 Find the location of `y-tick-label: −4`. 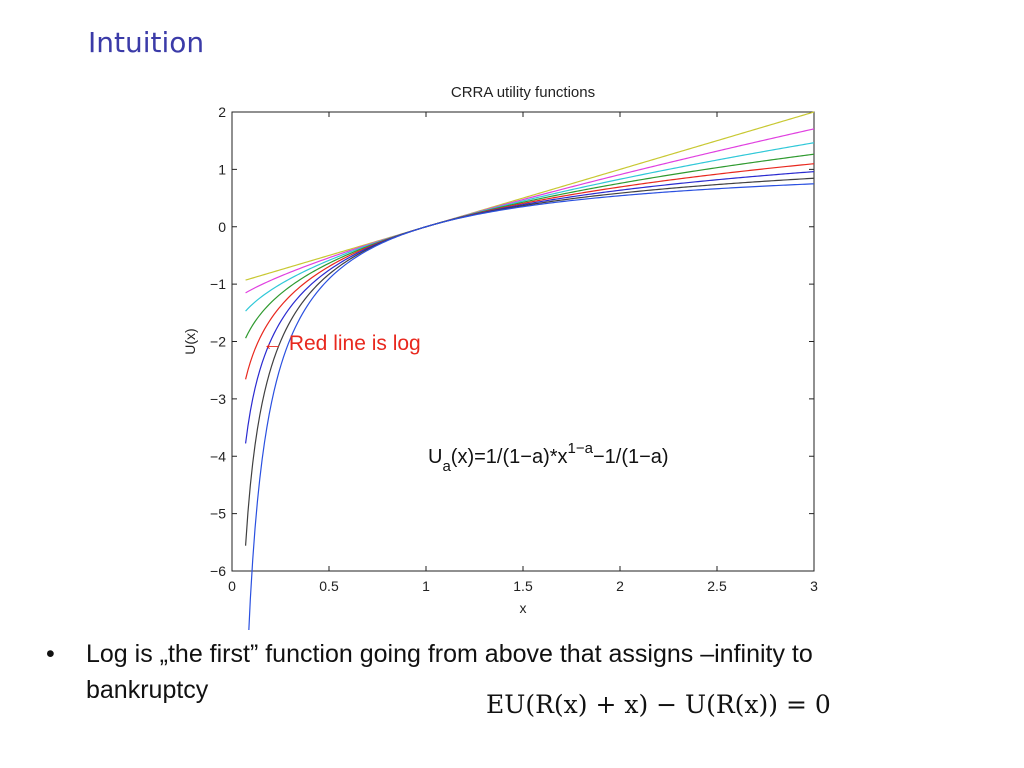

y-tick-label: −4 is located at coordinates (218, 456).